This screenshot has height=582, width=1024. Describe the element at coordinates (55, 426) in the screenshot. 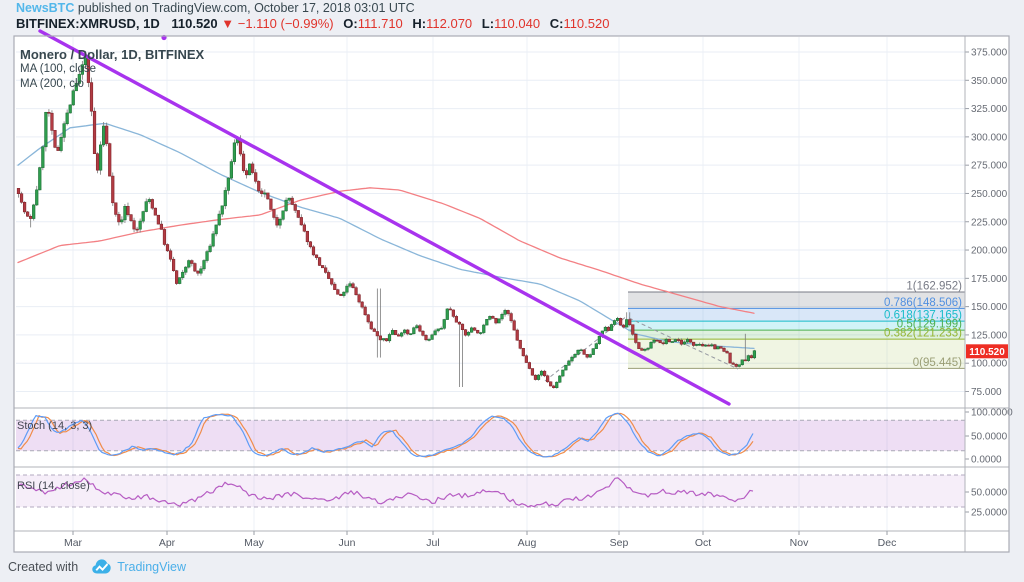

I see `stoch-indicator-label: Stoch (14, 3, 3)` at that location.